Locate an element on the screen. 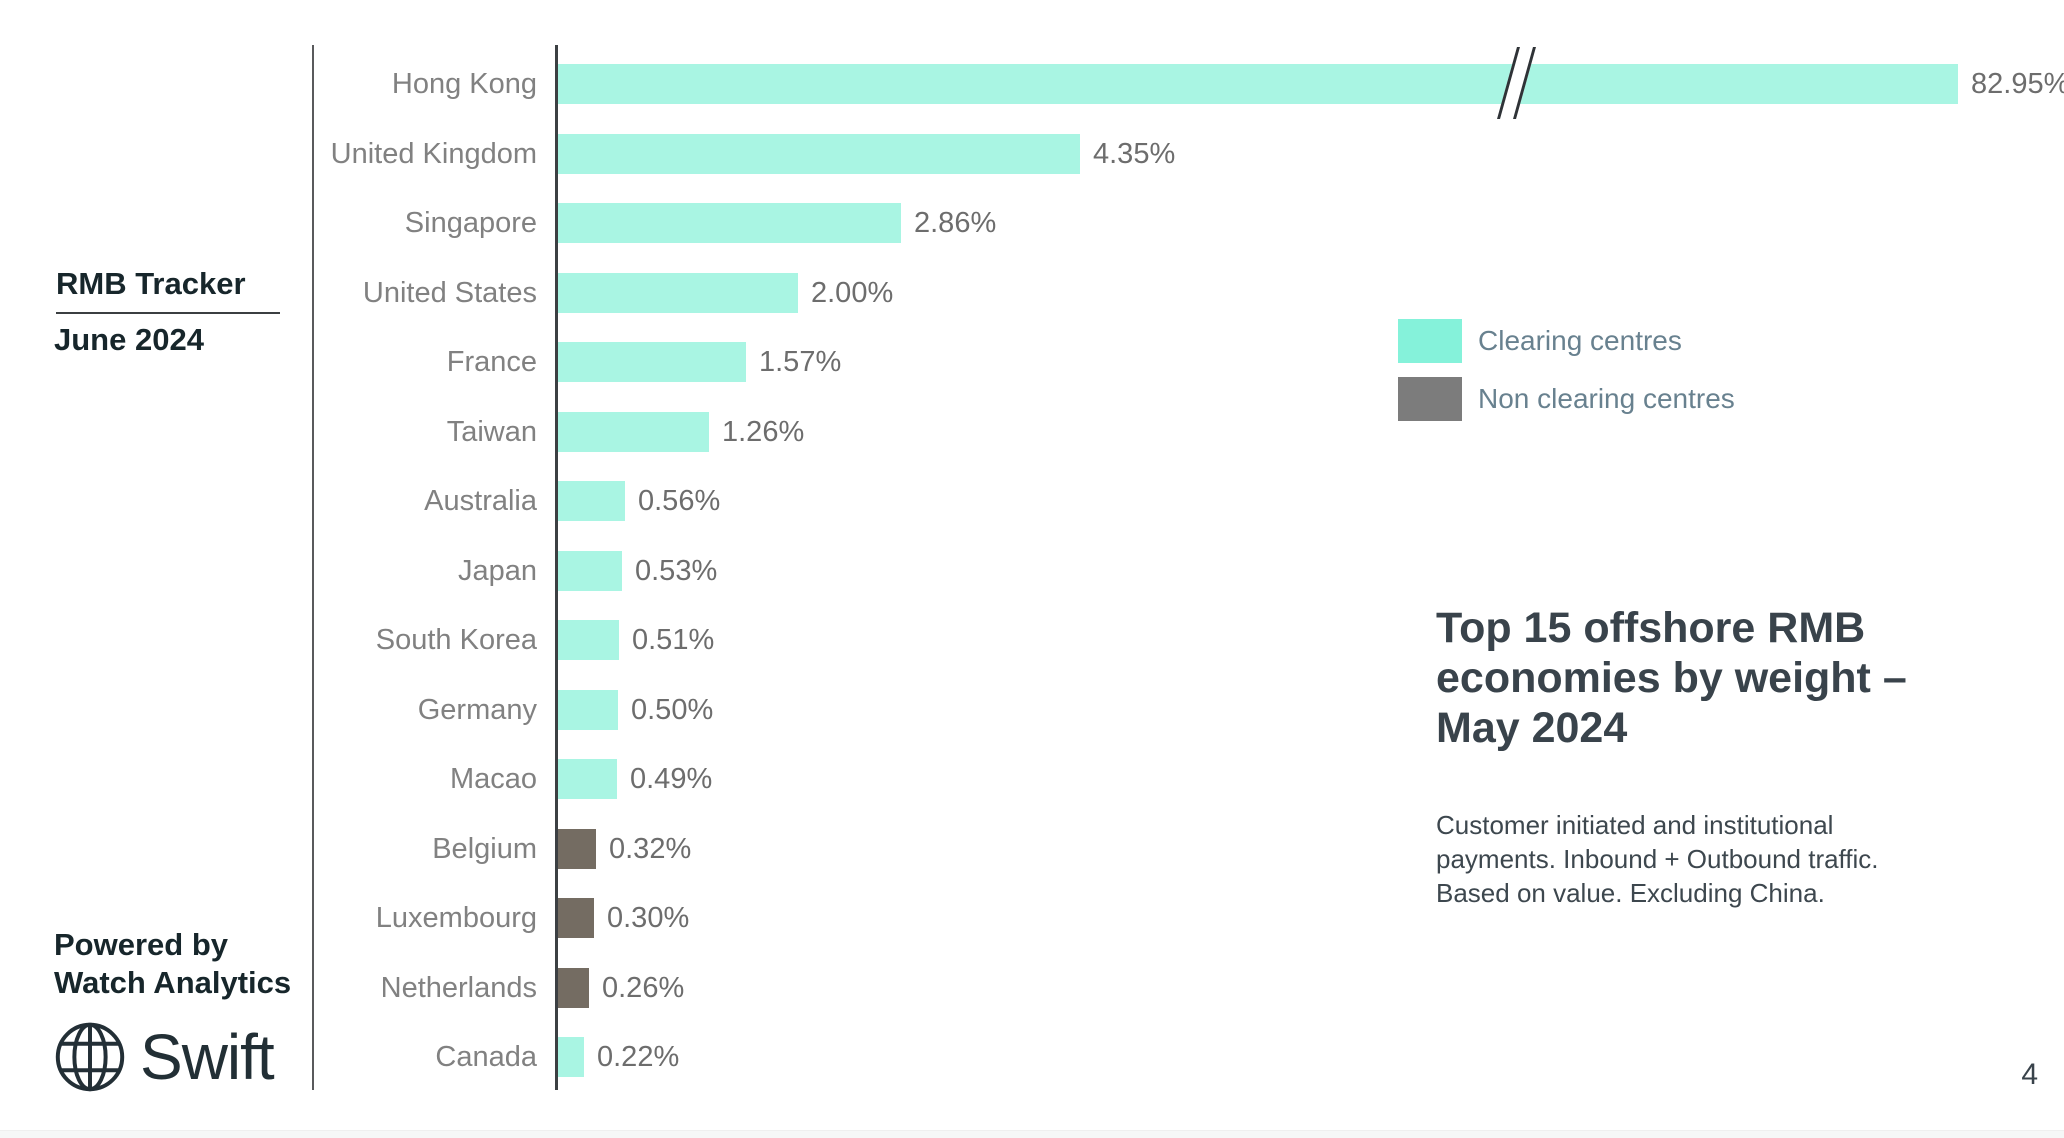 This screenshot has height=1138, width=2064. category-label: Taiwan is located at coordinates (491, 431).